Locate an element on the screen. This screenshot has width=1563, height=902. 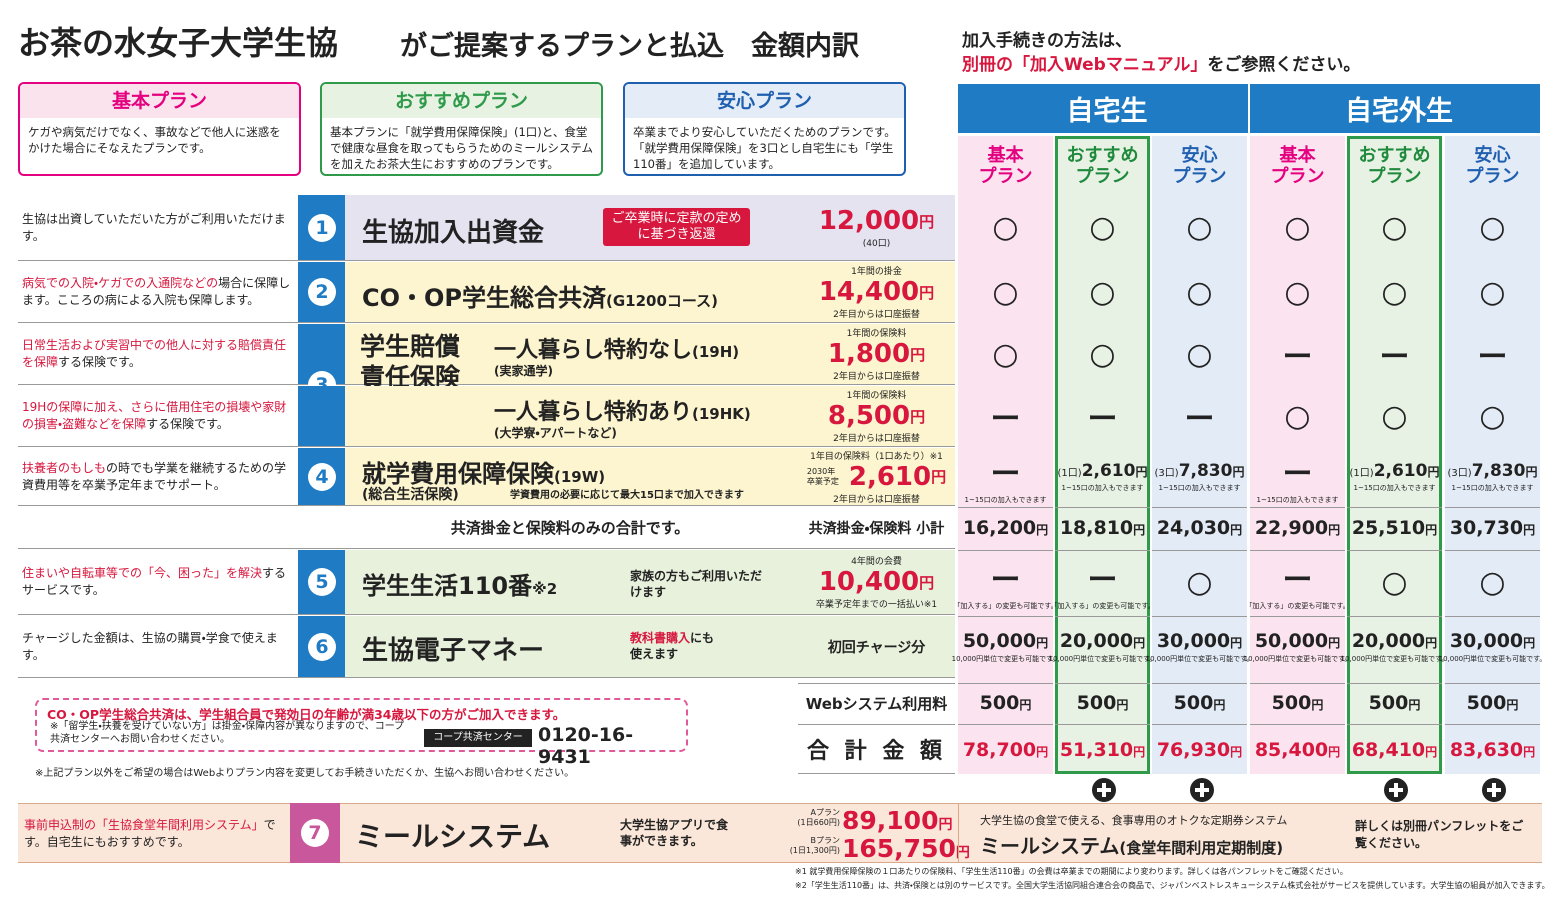
text-part: チャージした金額は、生協の購買・学食で使えます。 is located at coordinates (150, 646).